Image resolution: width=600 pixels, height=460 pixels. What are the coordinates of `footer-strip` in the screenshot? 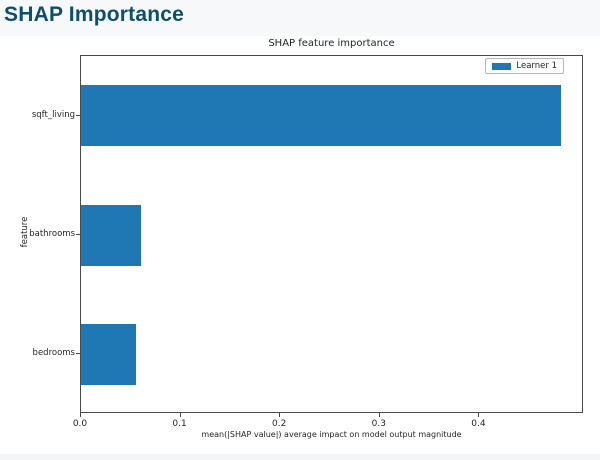 It's located at (300, 457).